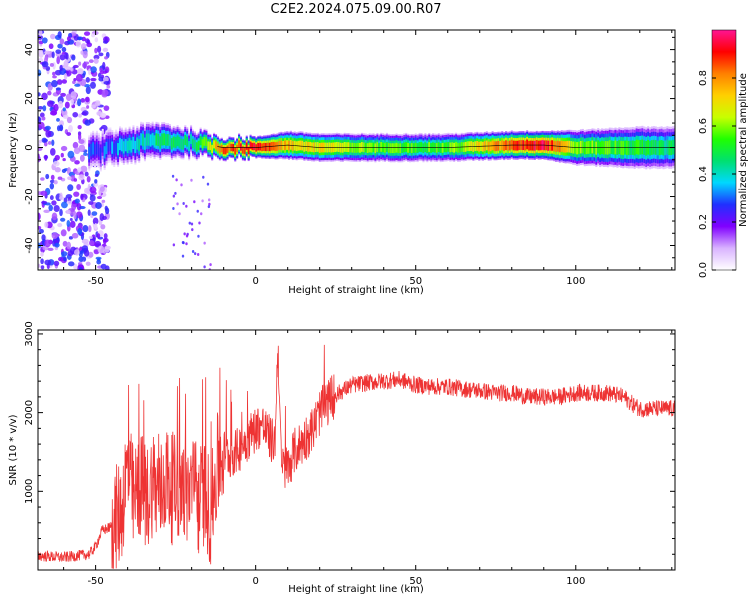 The height and width of the screenshot is (604, 750). I want to click on snr-y-tick-label: 3000, so click(29, 333).